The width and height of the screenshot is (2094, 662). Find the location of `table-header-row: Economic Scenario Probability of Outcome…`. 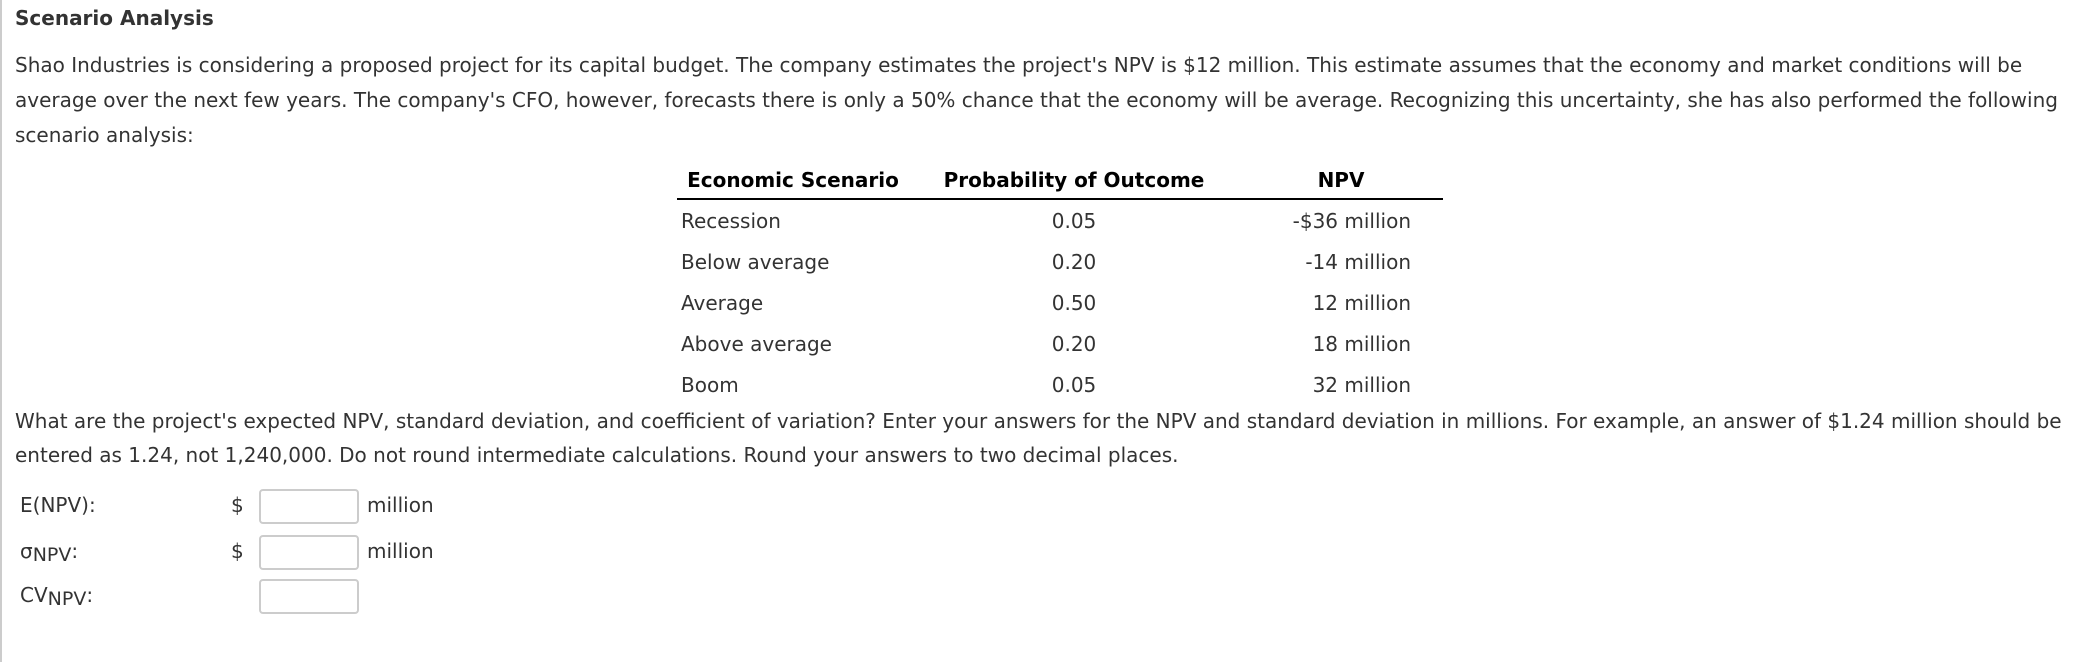

table-header-row: Economic Scenario Probability of Outcome… is located at coordinates (1060, 181).